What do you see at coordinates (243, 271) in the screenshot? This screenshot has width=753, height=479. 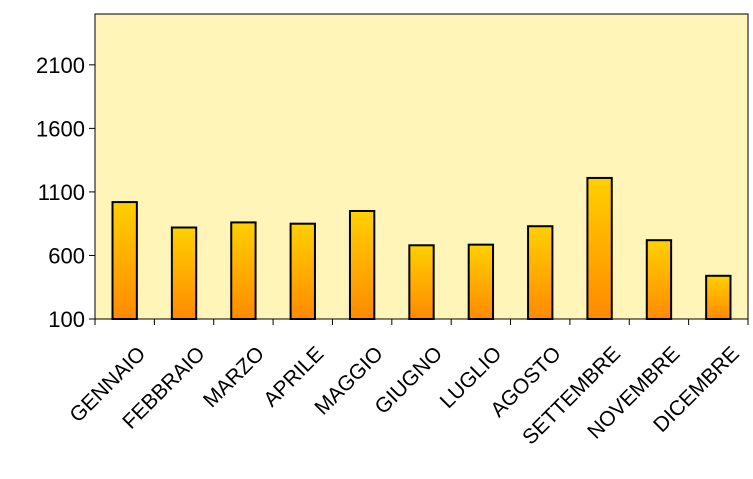 I see `bar-marzo` at bounding box center [243, 271].